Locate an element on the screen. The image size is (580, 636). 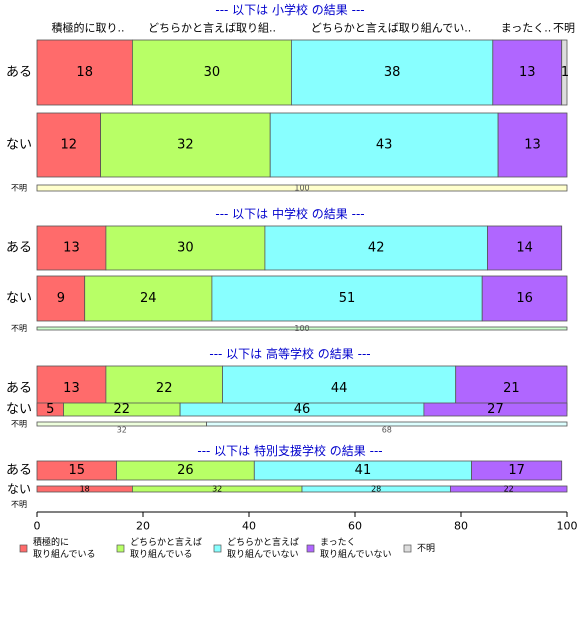
bar-value-label: 51 is located at coordinates (347, 298).